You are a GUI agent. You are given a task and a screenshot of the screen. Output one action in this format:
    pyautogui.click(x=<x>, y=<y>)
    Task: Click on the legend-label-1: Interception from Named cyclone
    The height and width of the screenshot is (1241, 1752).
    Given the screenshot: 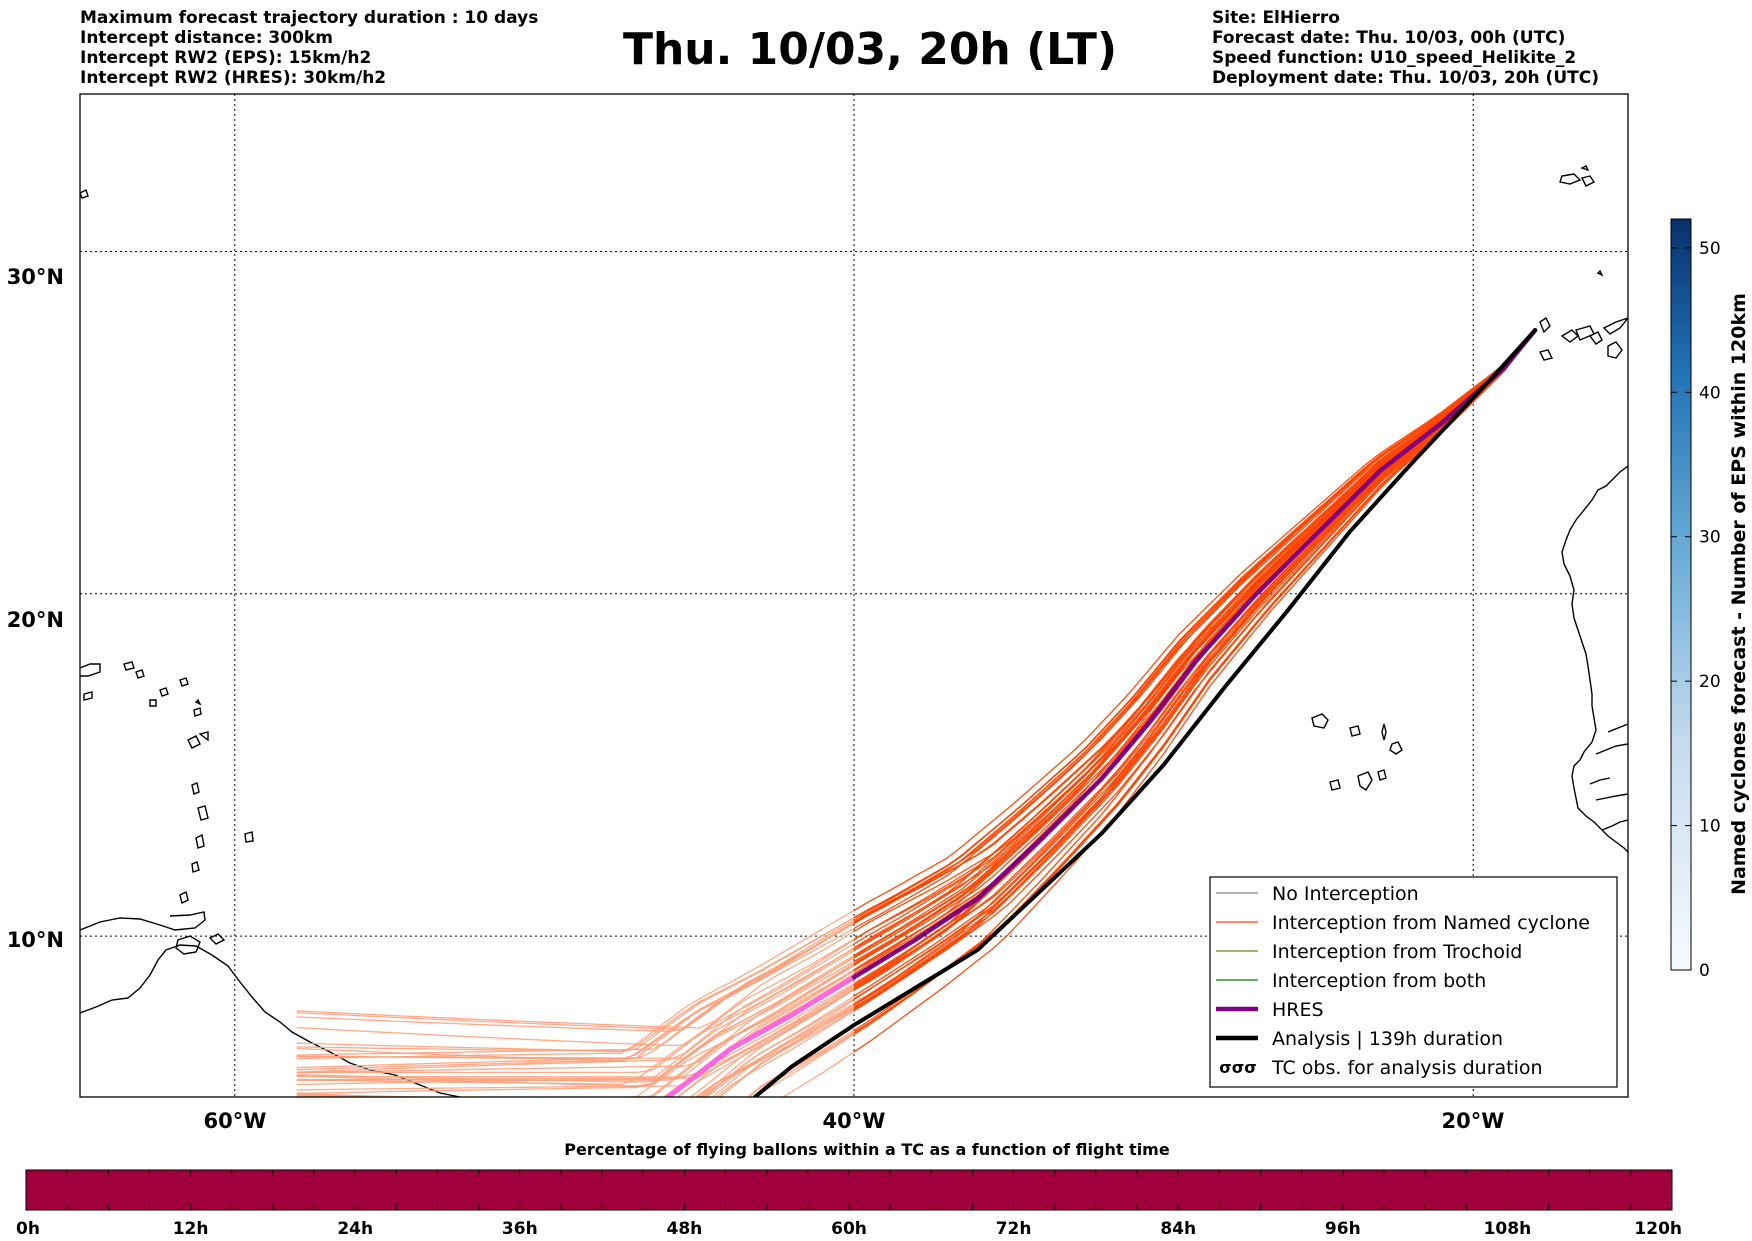 What is the action you would take?
    pyautogui.click(x=1431, y=923)
    